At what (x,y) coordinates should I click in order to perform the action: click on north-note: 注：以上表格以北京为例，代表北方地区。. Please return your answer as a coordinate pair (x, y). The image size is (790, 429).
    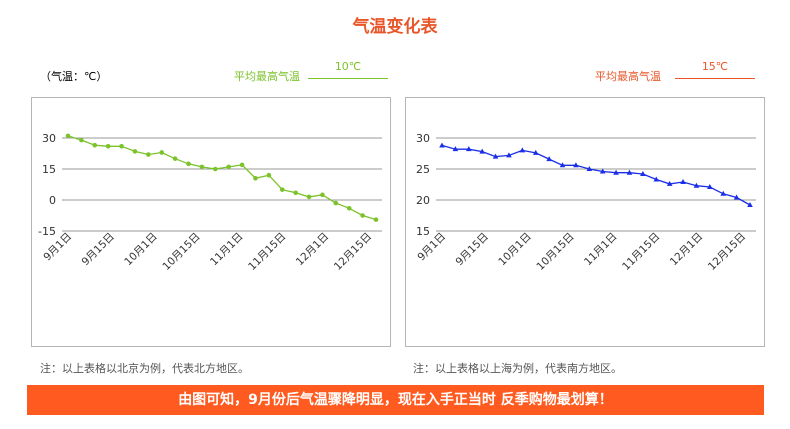
    Looking at the image, I should click on (144, 368).